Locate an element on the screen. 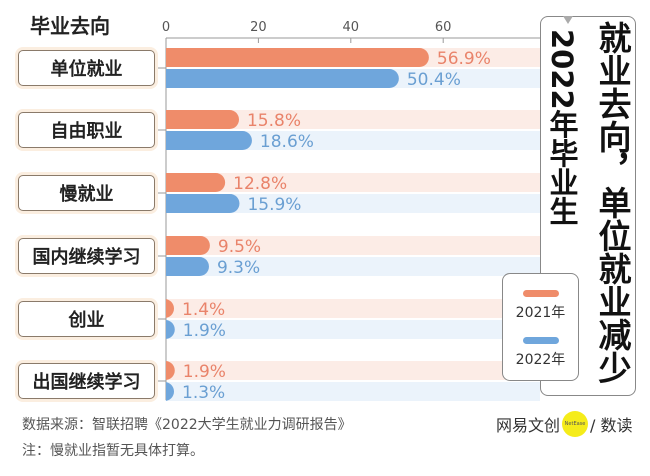 This screenshot has width=650, height=476. data-label: 1.4% is located at coordinates (203, 310).